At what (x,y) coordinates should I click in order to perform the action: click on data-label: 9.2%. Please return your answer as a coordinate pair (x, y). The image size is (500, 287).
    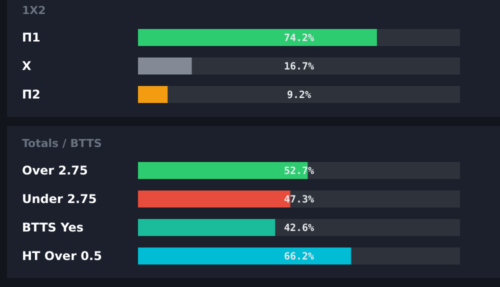
    Looking at the image, I should click on (299, 95).